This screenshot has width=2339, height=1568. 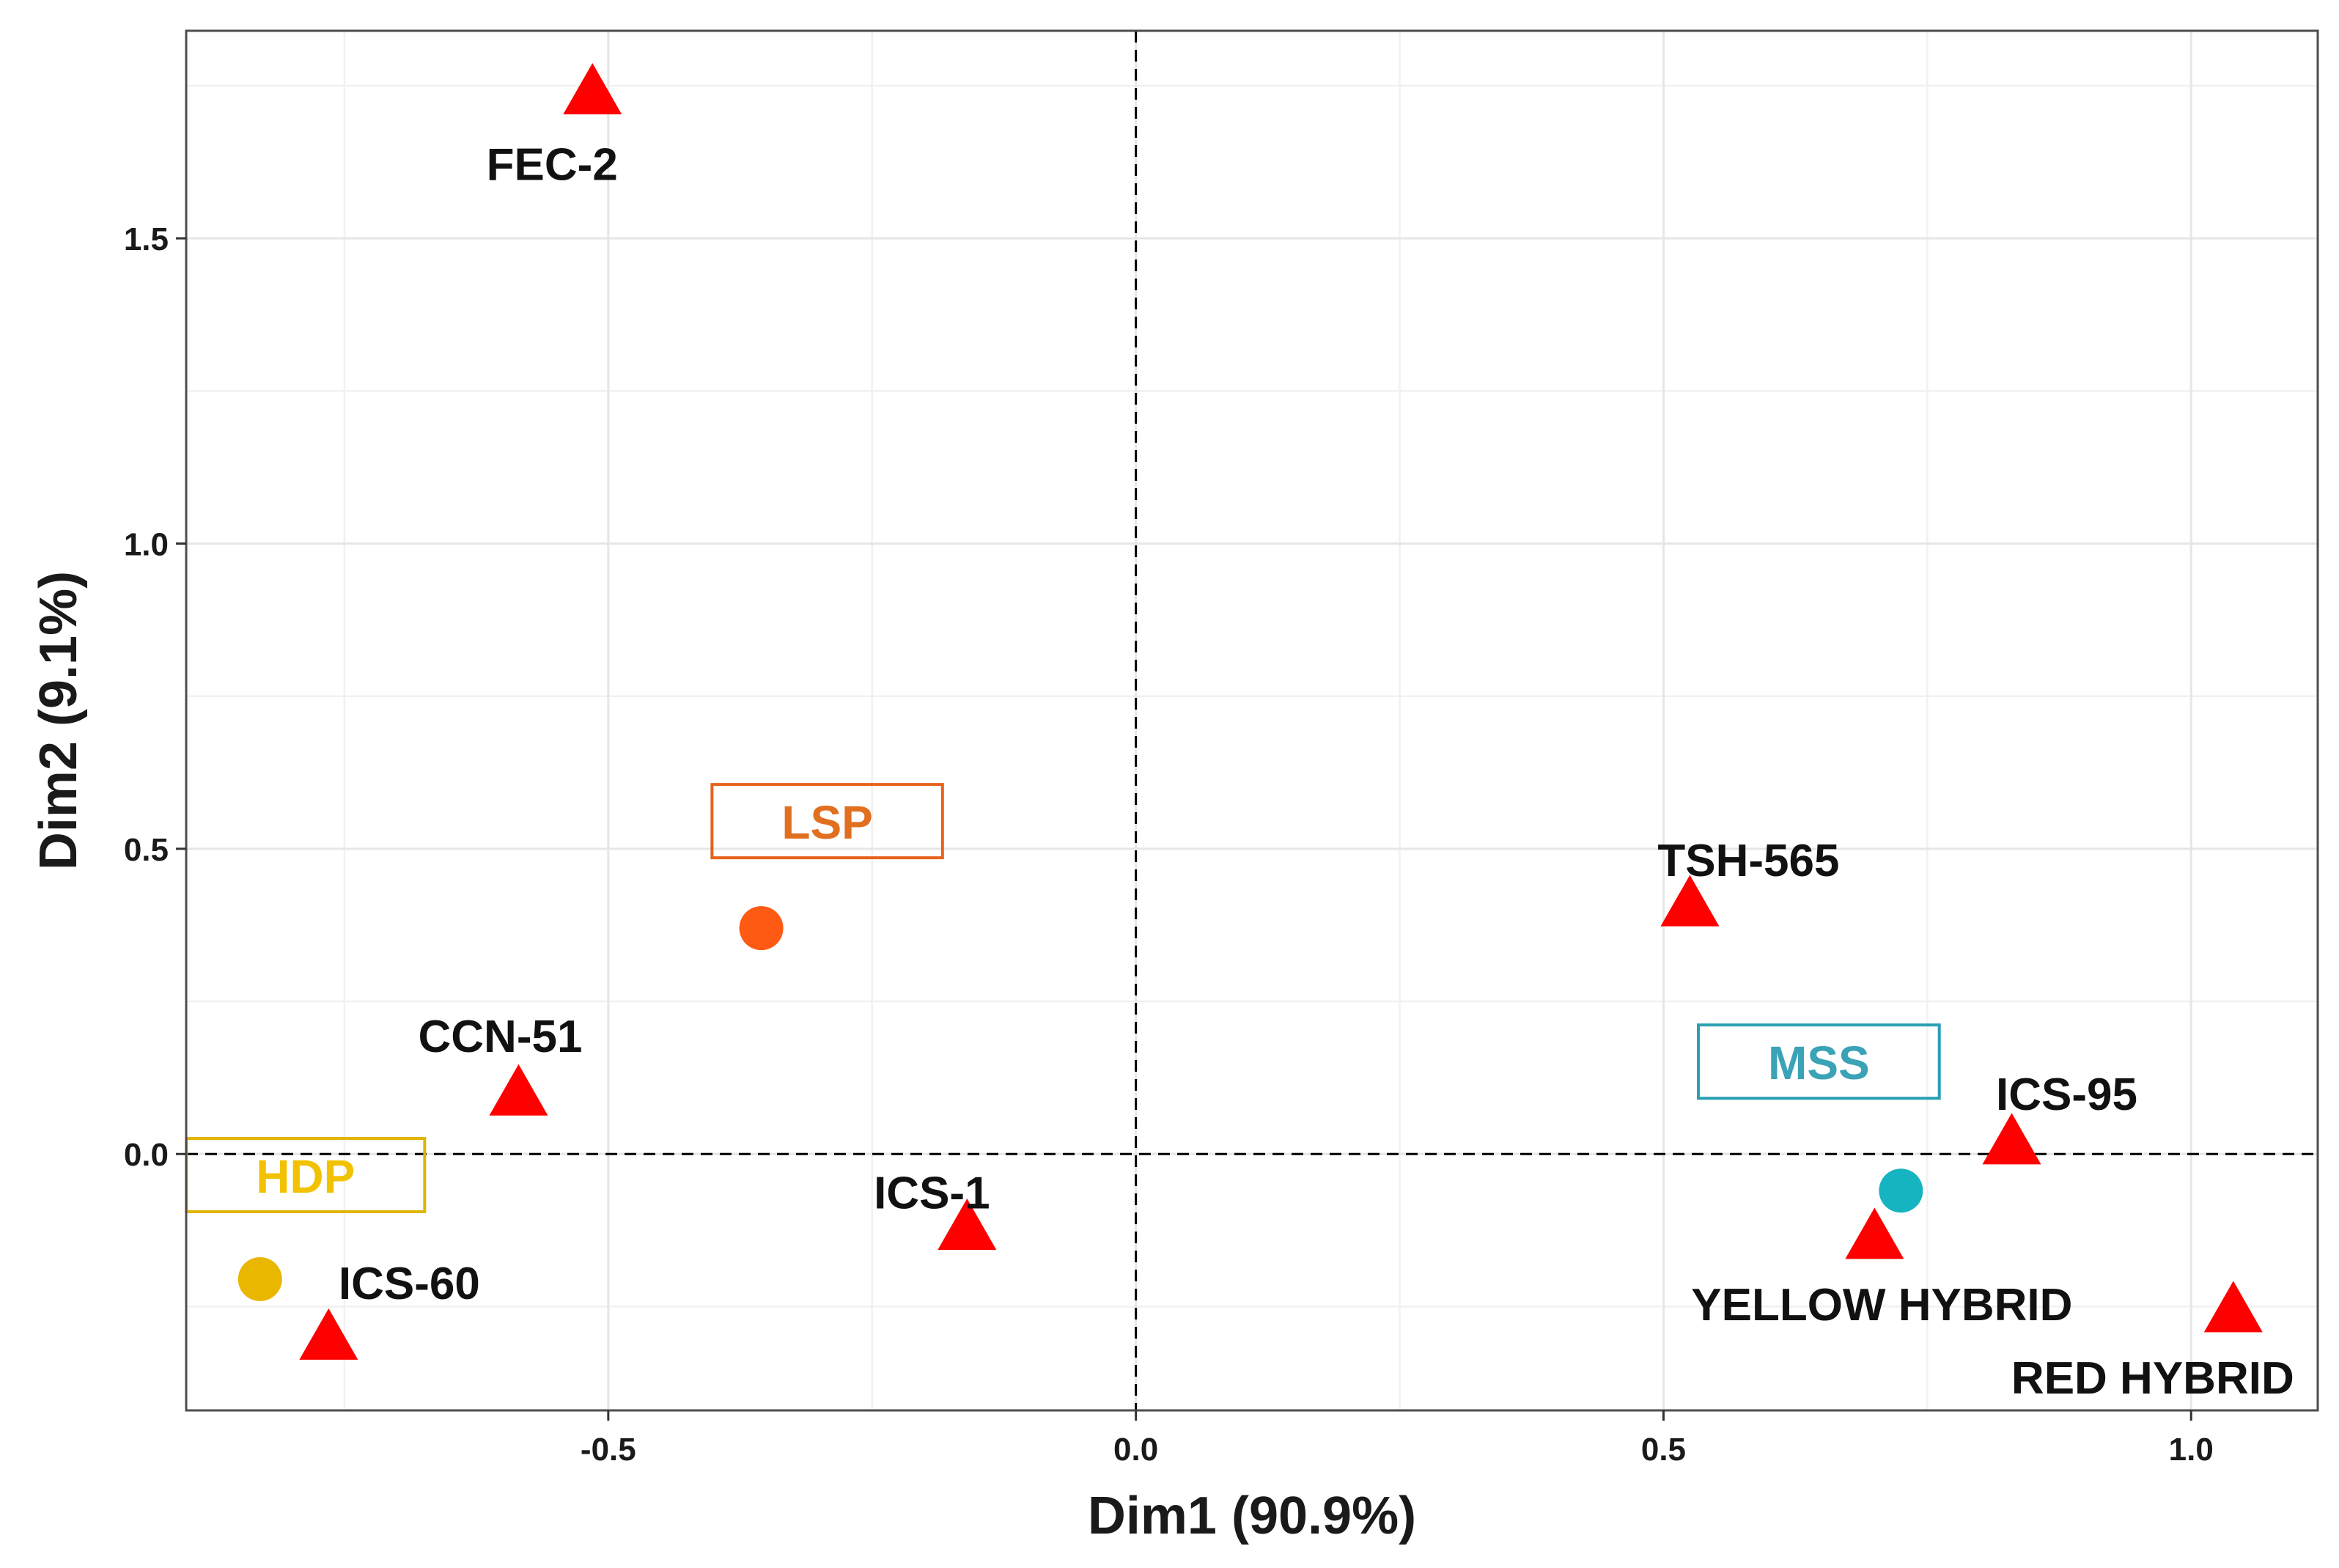 What do you see at coordinates (609, 1450) in the screenshot?
I see `x-tick-label: -0.5` at bounding box center [609, 1450].